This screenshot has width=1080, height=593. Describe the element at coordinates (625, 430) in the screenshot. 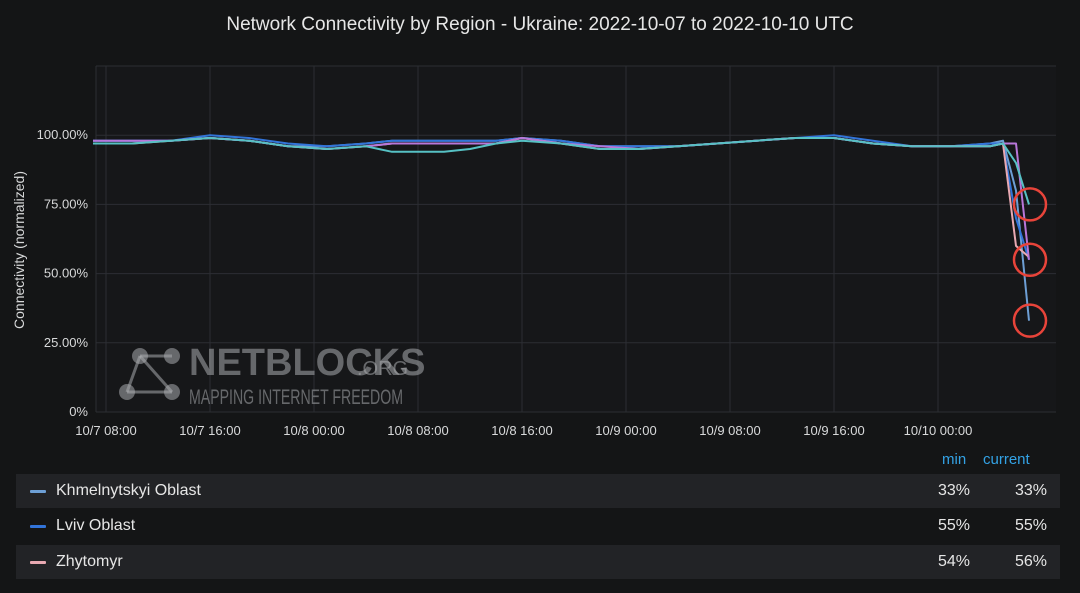

I see `x-tick-label: 10/9 00:00` at that location.